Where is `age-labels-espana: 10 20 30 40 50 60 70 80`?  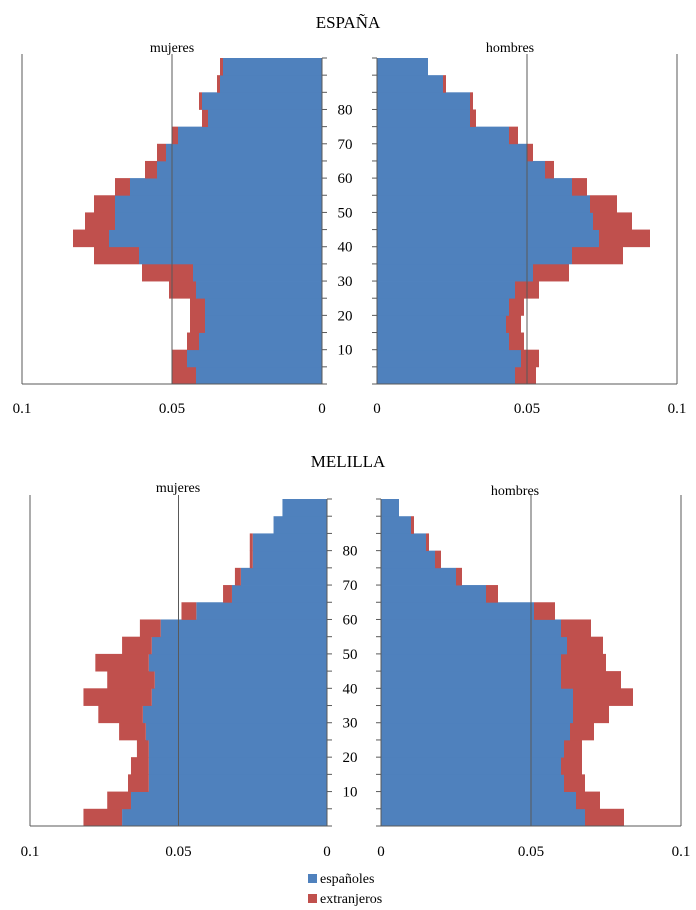
age-labels-espana: 10 20 30 40 50 60 70 80 is located at coordinates (349, 221).